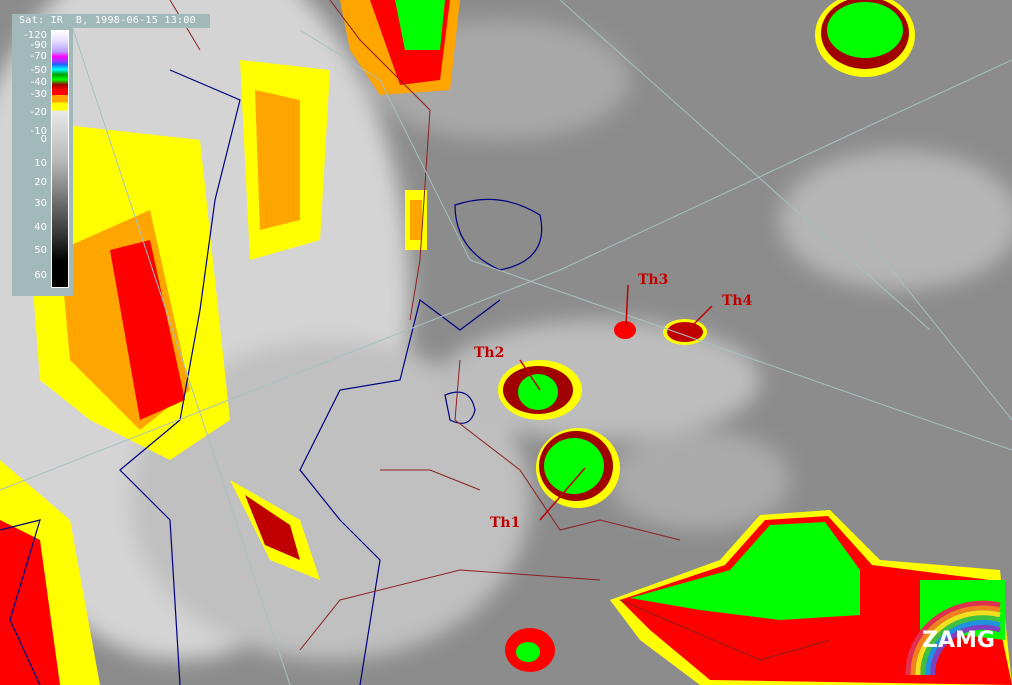 This screenshot has height=685, width=1012. I want to click on annotation-leaders, so click(616, 402).